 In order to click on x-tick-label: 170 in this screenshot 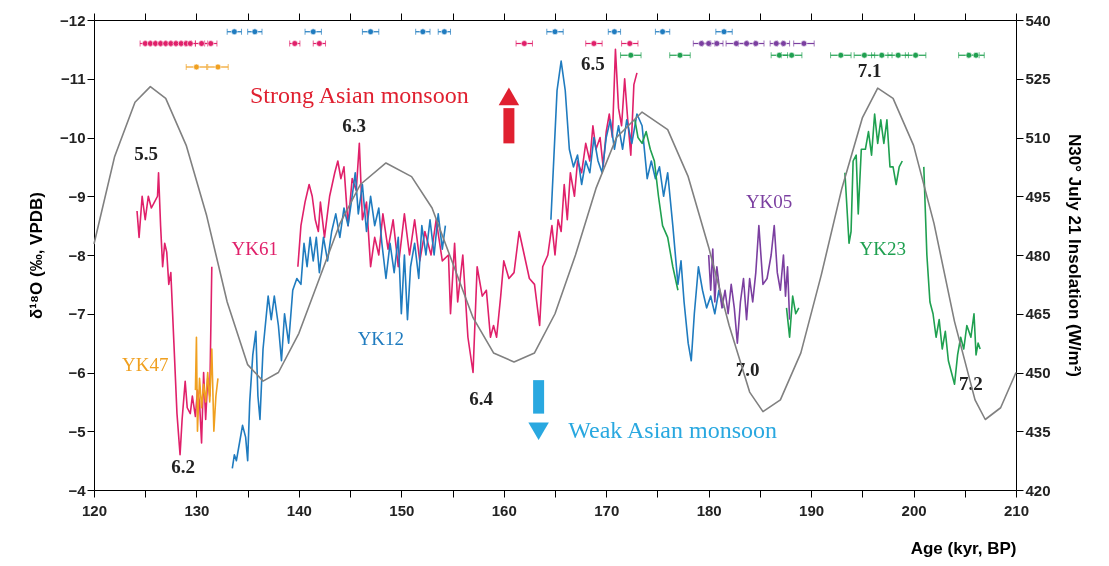, I will do `click(607, 510)`.